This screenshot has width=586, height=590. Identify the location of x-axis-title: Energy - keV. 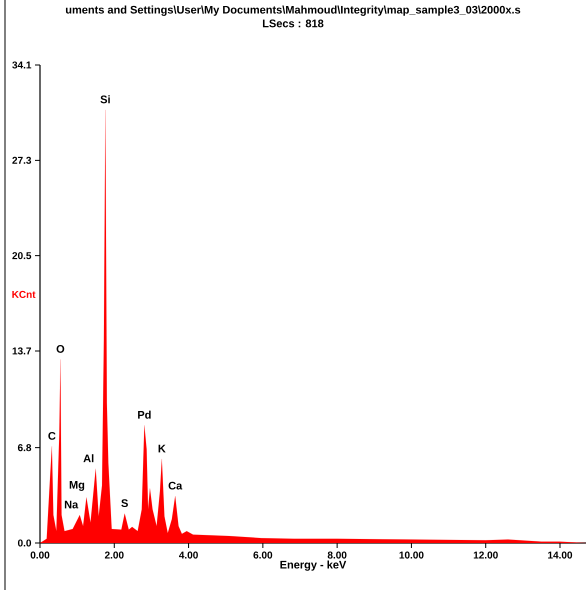
(313, 565).